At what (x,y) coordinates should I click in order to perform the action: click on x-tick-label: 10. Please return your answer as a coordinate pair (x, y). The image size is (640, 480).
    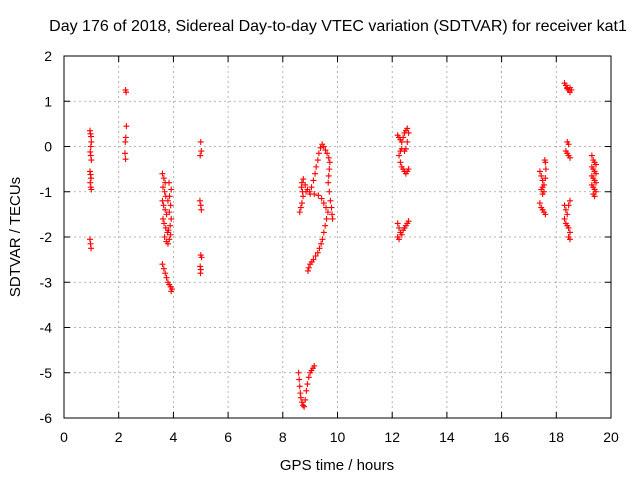
    Looking at the image, I should click on (338, 437).